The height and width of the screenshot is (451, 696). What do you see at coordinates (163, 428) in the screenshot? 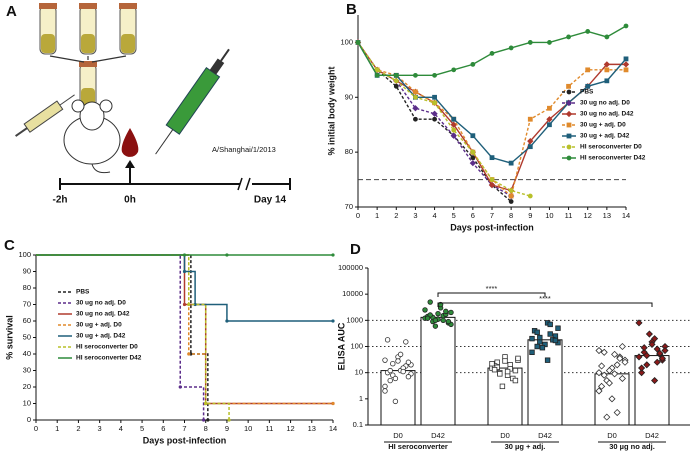
I see `x-tick-label: 6` at bounding box center [163, 428].